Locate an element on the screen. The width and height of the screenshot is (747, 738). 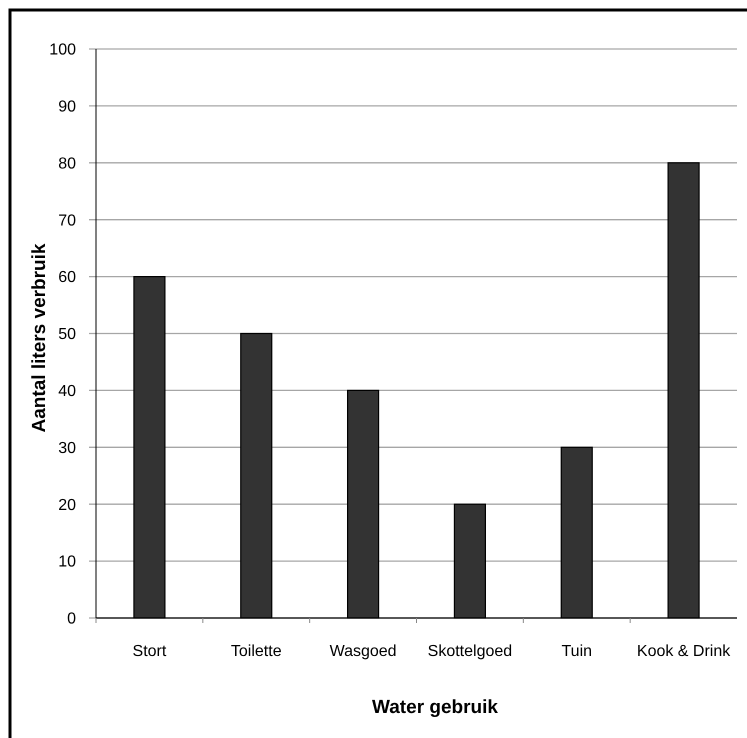
x-tick-label: Skottelgoed is located at coordinates (470, 651).